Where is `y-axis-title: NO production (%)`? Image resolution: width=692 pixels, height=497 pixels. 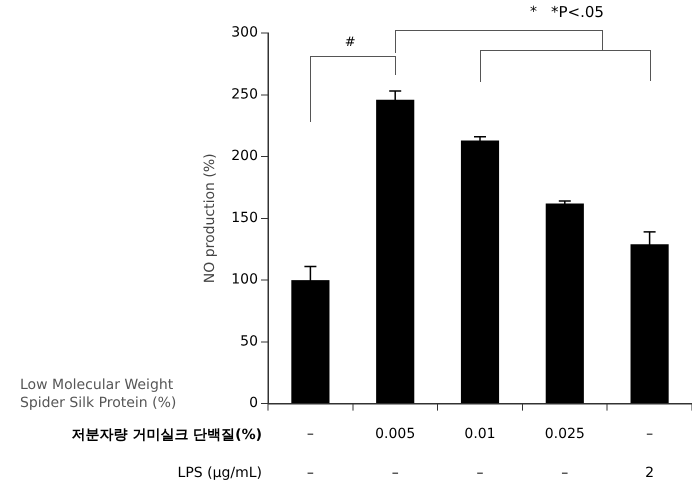 y-axis-title: NO production (%) is located at coordinates (210, 218).